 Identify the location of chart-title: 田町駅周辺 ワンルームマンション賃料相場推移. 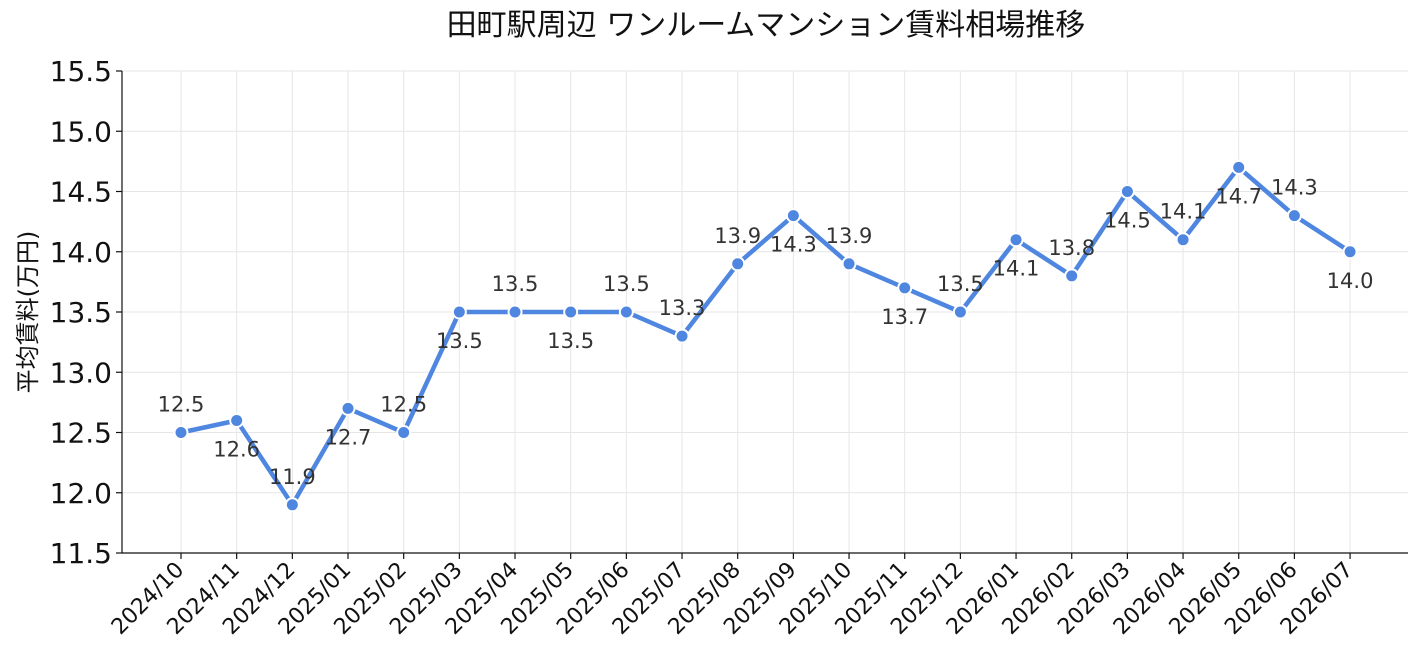
(766, 25).